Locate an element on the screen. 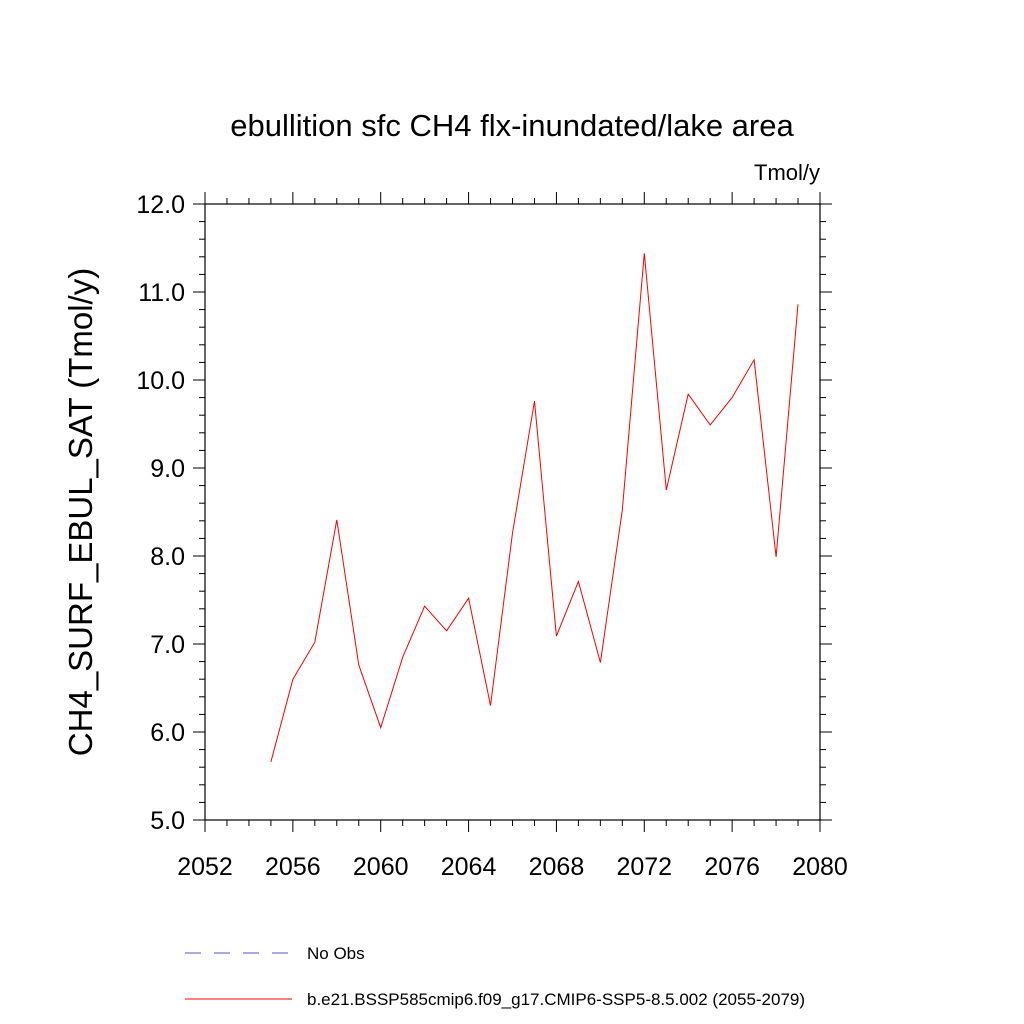 The width and height of the screenshot is (1024, 1024). x-tick-label: 2056 is located at coordinates (293, 867).